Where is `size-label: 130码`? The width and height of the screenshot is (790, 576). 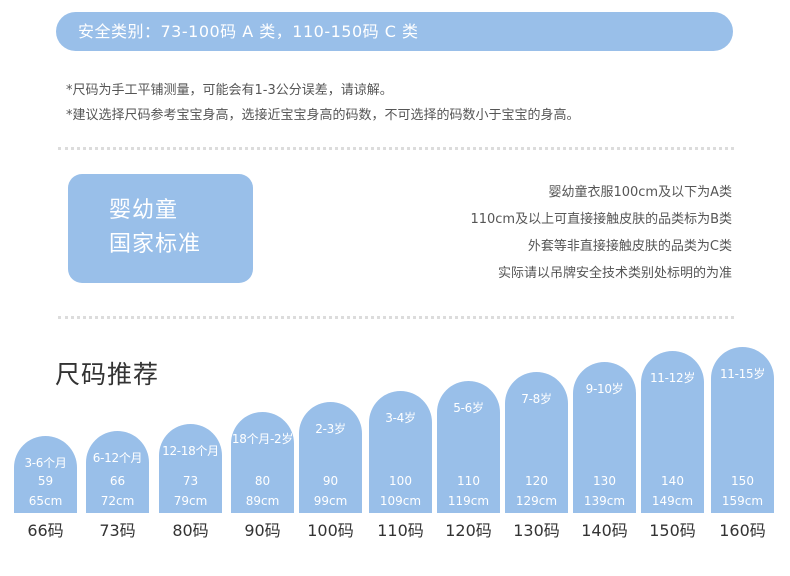 size-label: 130码 is located at coordinates (536, 530).